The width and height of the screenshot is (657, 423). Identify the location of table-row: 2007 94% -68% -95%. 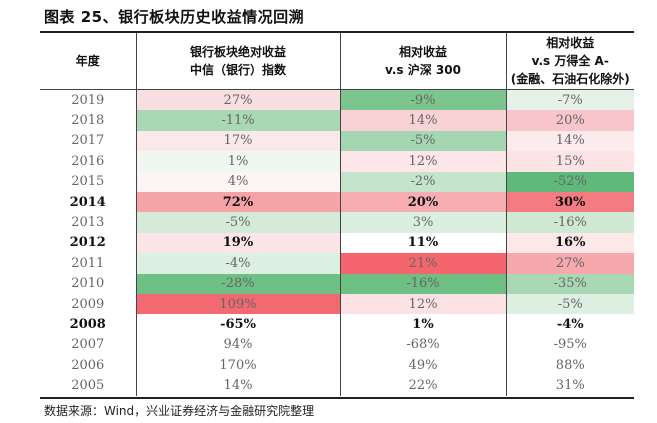
(337, 345).